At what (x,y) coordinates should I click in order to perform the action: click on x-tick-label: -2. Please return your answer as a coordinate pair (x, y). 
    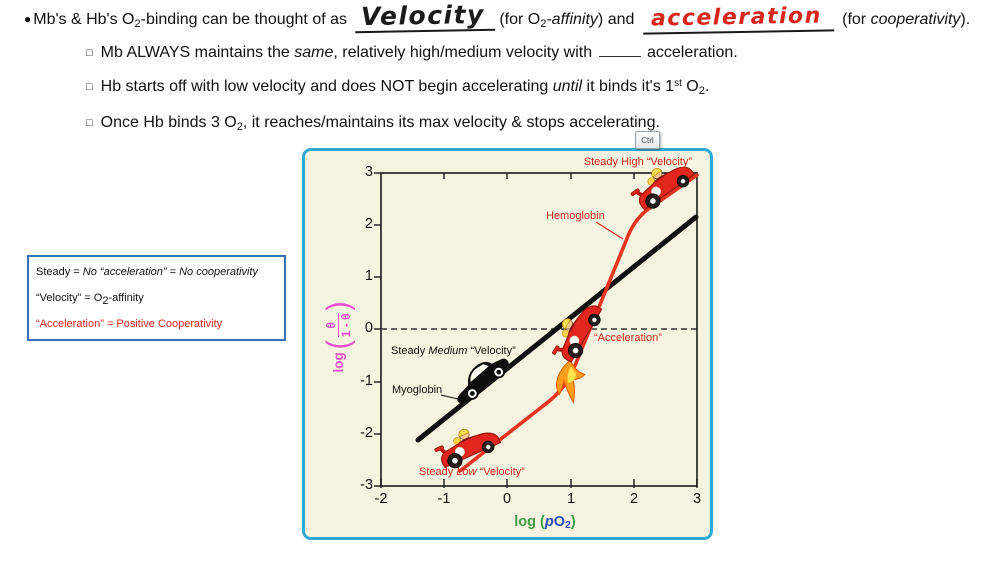
    Looking at the image, I should click on (381, 499).